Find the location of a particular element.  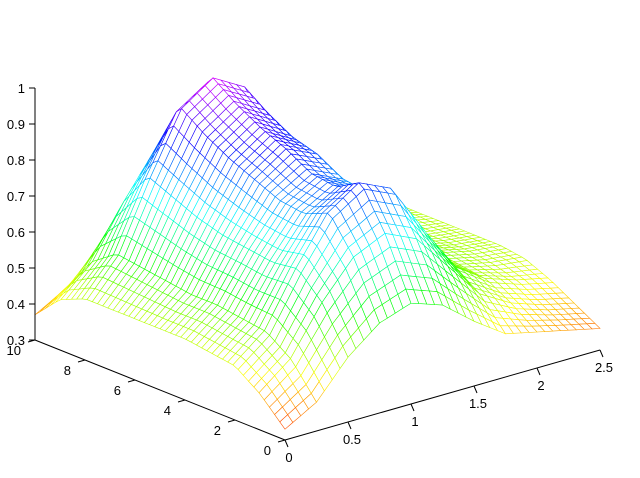

z-tick-label: 0.3 is located at coordinates (16, 340).